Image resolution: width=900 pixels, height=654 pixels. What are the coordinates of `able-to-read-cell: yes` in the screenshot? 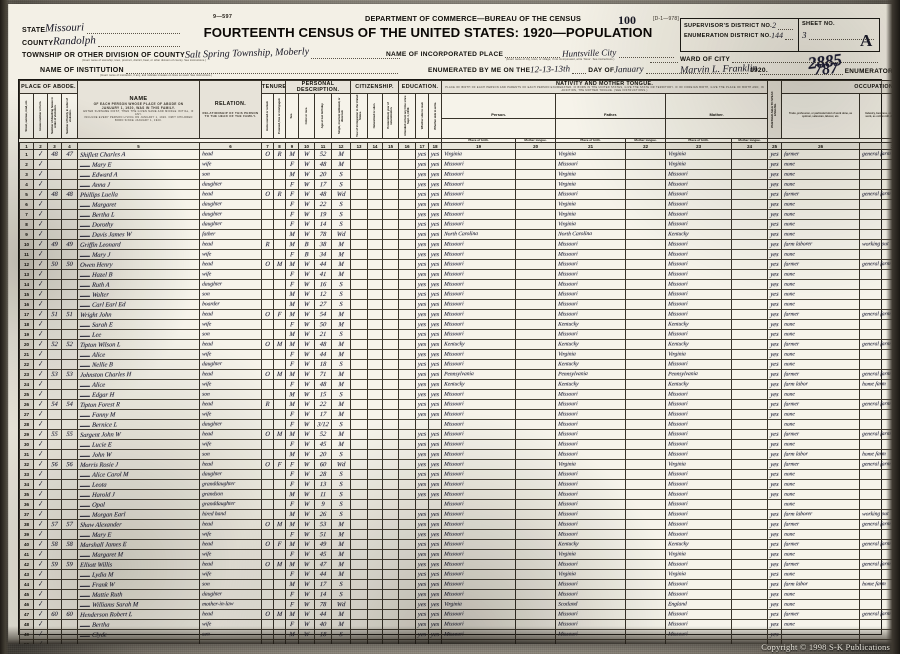 It's located at (422, 635).